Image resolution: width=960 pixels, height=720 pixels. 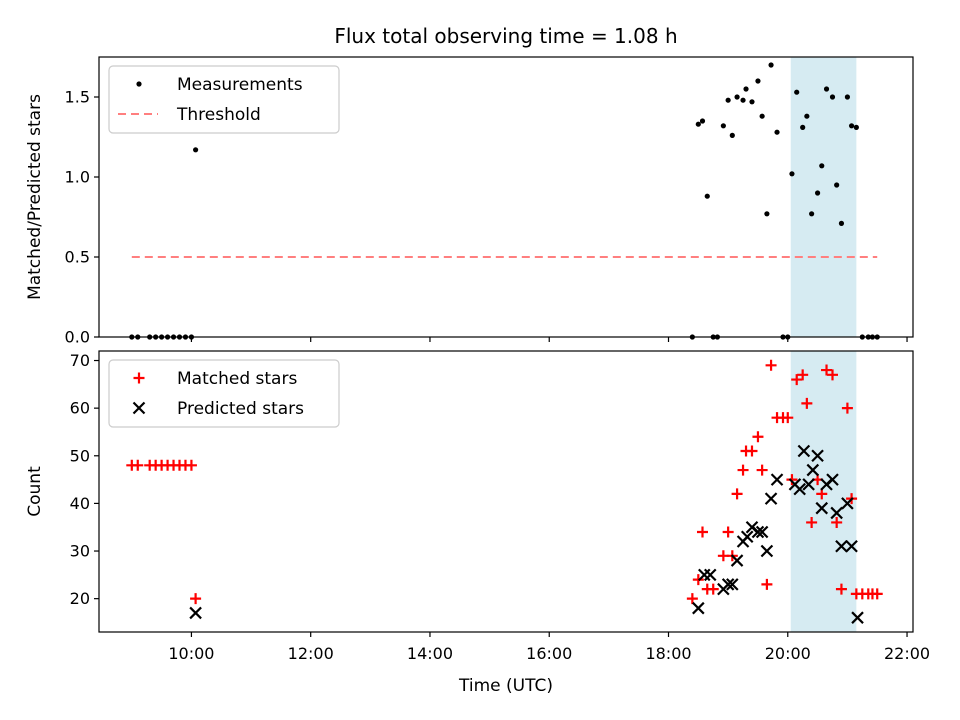 What do you see at coordinates (505, 36) in the screenshot?
I see `chart-title: Flux total observing time = 1.08 h` at bounding box center [505, 36].